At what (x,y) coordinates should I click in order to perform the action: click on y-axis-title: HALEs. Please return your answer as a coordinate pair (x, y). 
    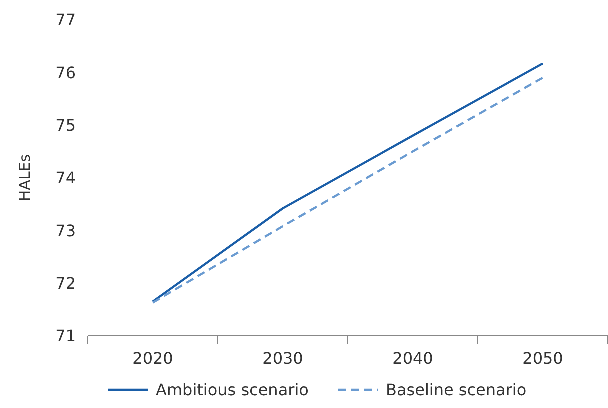
    Looking at the image, I should click on (25, 178).